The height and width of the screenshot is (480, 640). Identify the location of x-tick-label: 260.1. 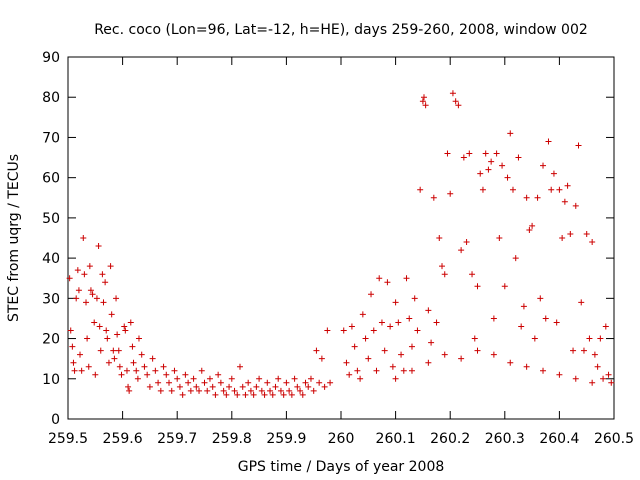
(396, 439).